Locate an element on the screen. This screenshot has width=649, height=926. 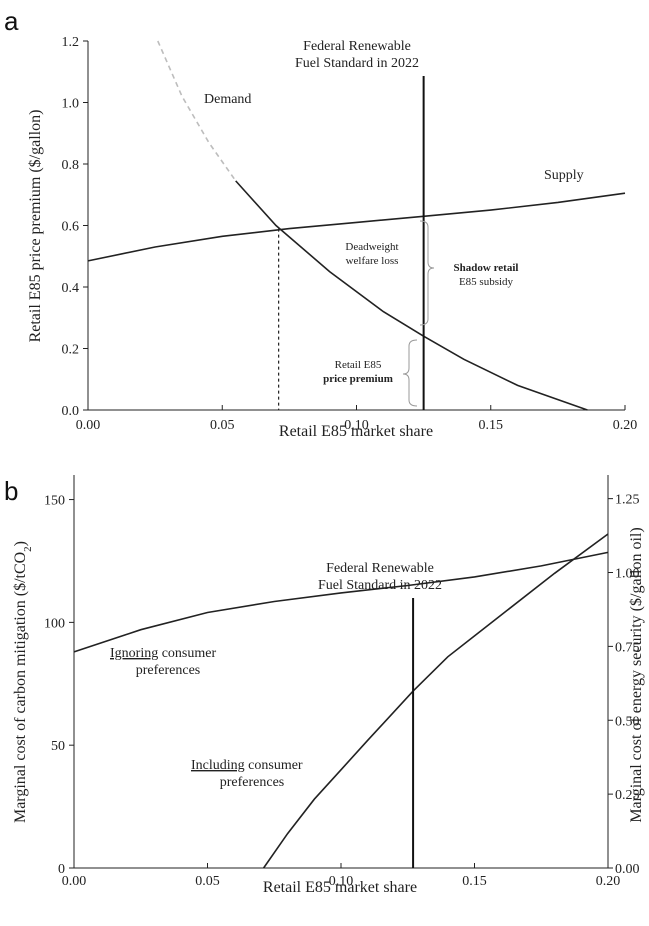
panel-a-x-tick-label: 0.00 is located at coordinates (88, 425).